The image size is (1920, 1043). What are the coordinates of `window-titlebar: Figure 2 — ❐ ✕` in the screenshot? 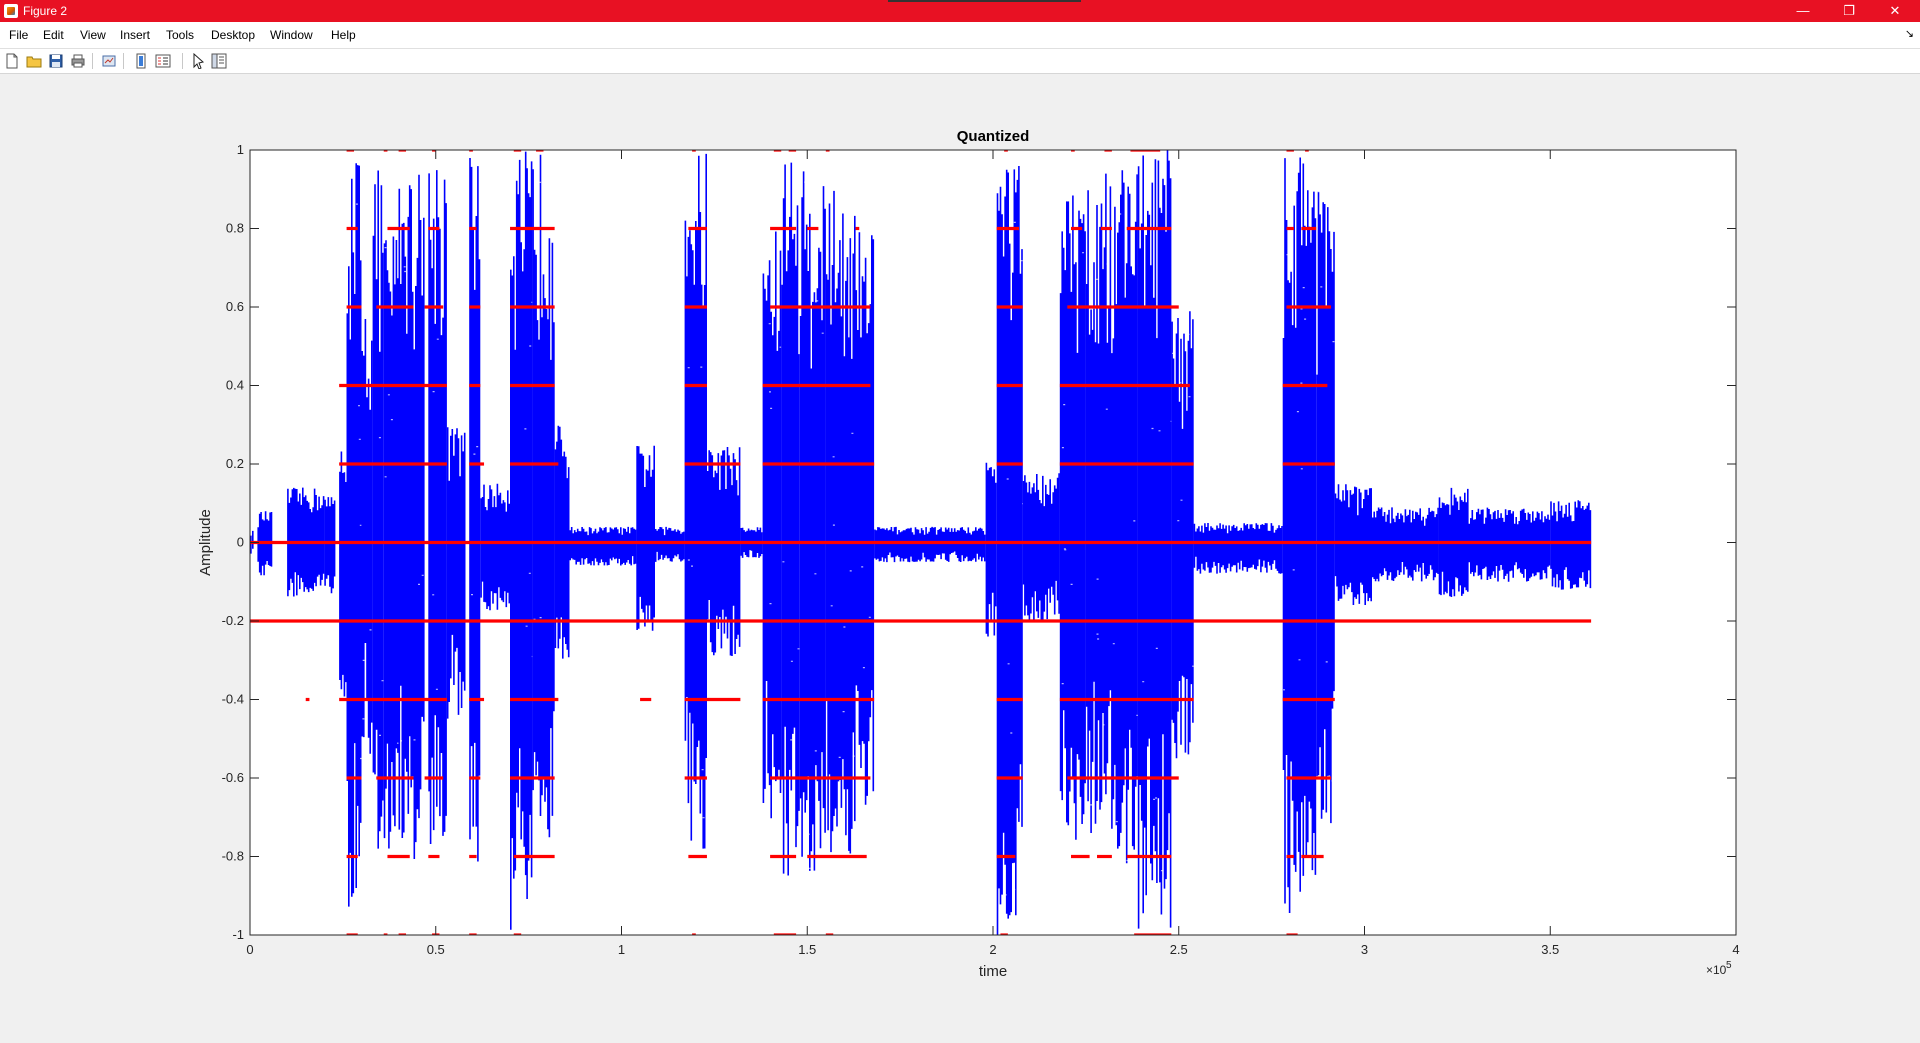 It's located at (960, 11).